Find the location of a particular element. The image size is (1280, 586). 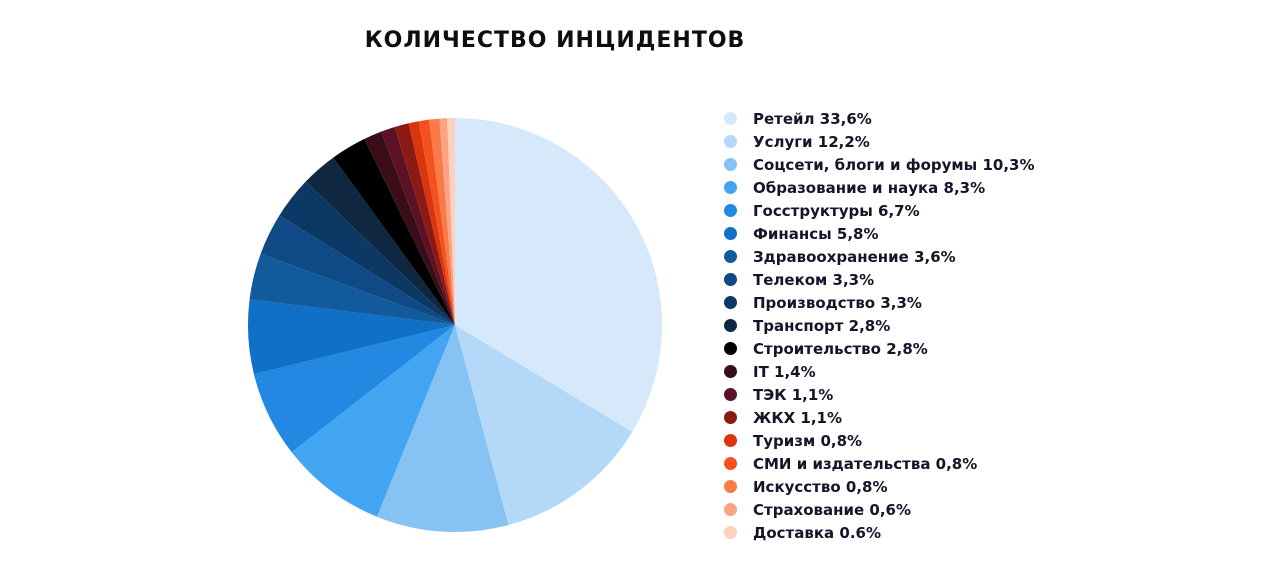

legend-label: Услуги 12,2% is located at coordinates (811, 141).